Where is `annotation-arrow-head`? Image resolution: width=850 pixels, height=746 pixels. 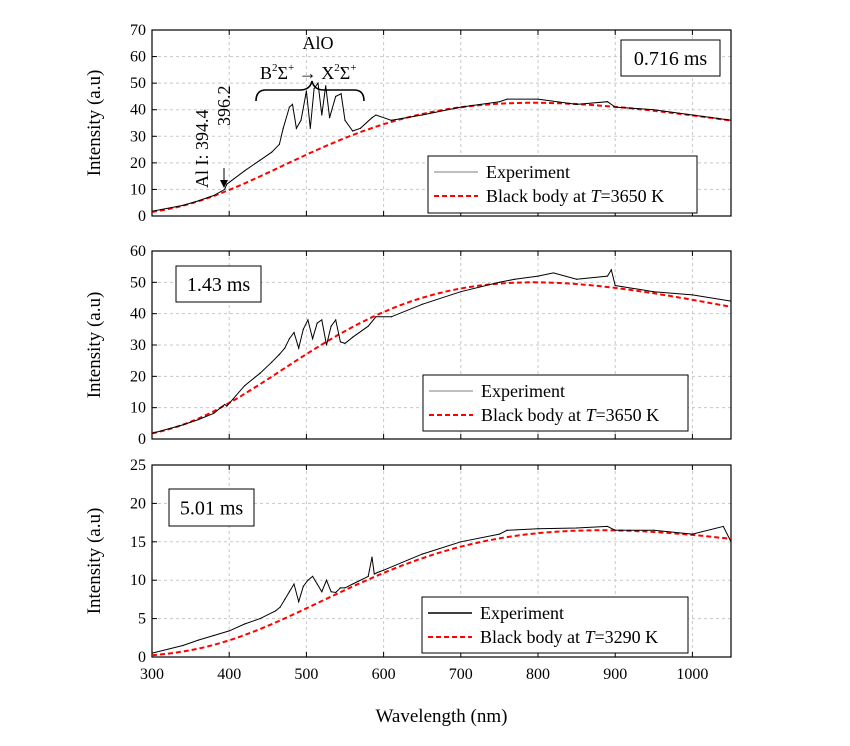 annotation-arrow-head is located at coordinates (224, 184).